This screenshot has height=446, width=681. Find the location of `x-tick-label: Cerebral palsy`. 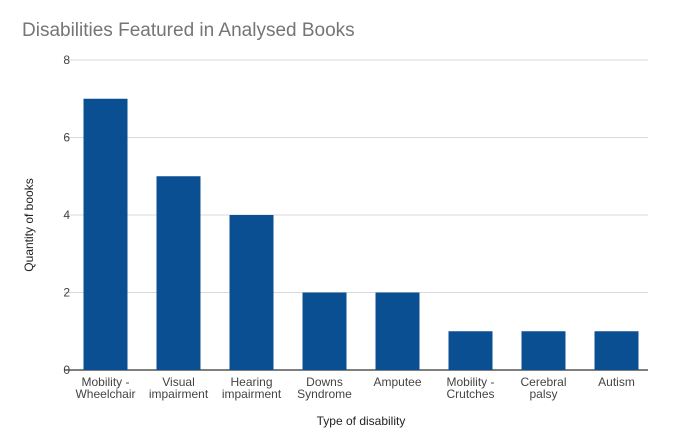

x-tick-label: Cerebral palsy is located at coordinates (543, 388).